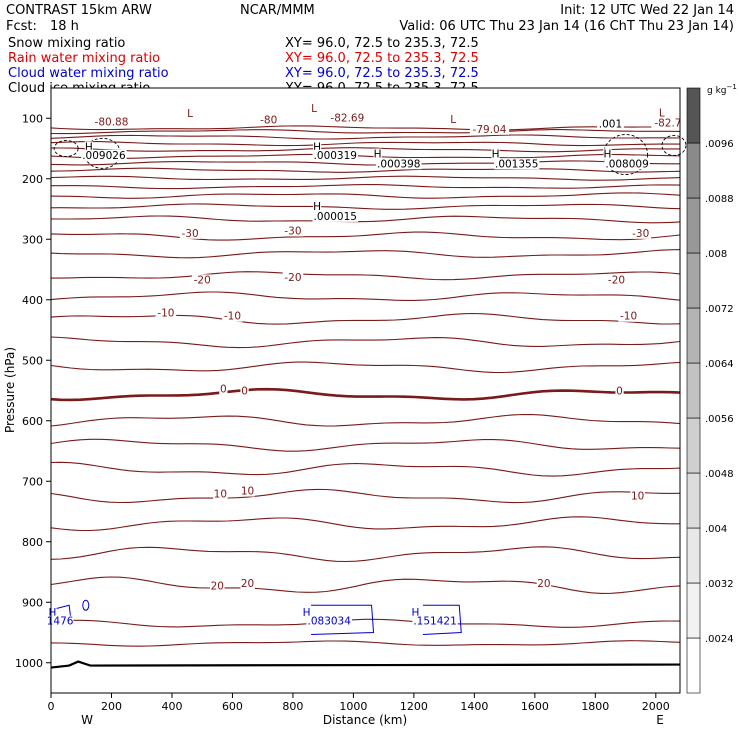 The height and width of the screenshot is (740, 740). I want to click on colorbar-level-label: .004, so click(716, 529).